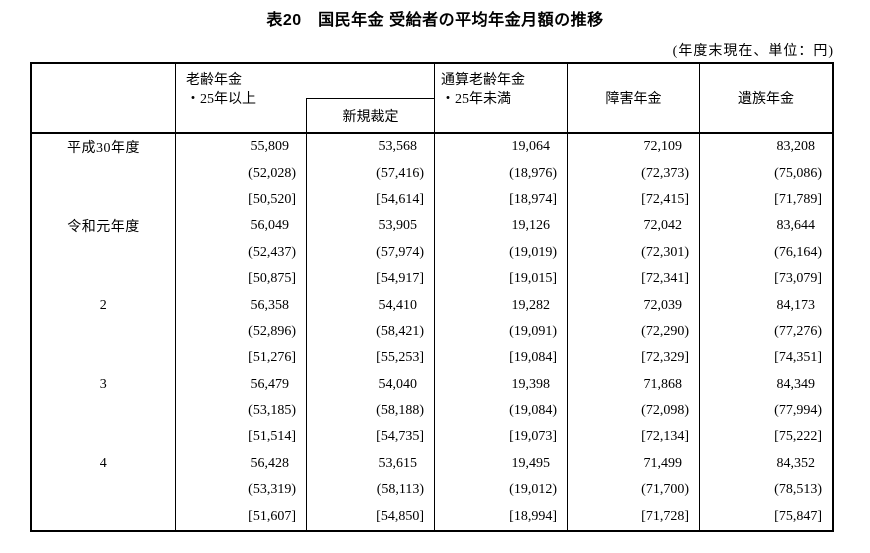  I want to click on value-cell: (78,513), so click(798, 490).